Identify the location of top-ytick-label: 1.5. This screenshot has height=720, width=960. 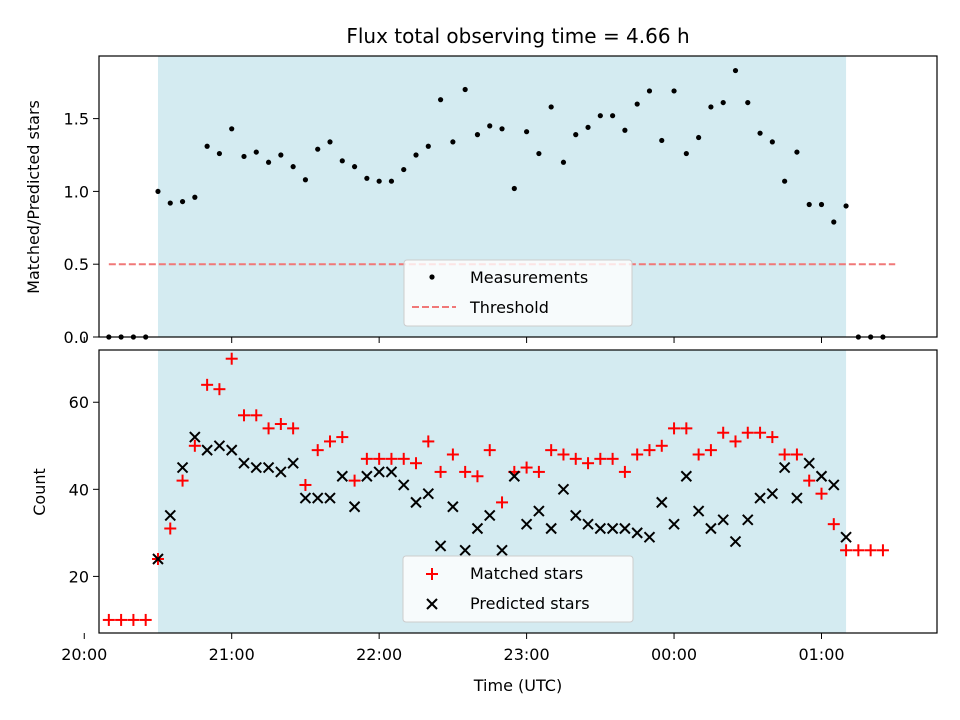
(76, 119).